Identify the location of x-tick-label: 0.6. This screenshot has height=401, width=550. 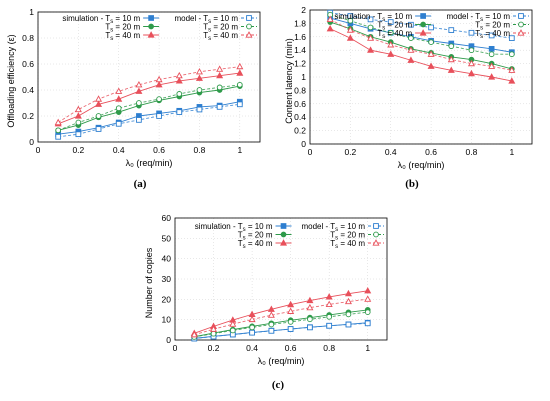
(159, 150).